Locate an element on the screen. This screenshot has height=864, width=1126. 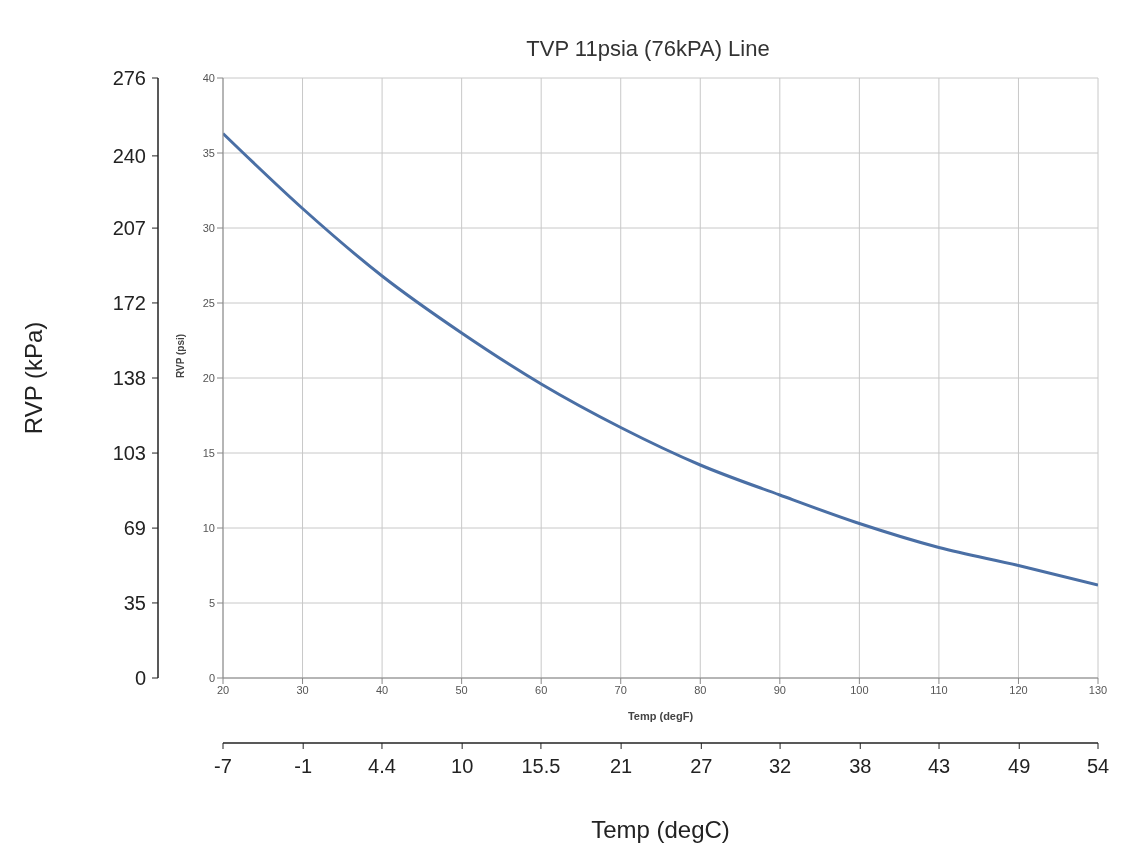
x2-tick-label: 4.4 is located at coordinates (382, 766).